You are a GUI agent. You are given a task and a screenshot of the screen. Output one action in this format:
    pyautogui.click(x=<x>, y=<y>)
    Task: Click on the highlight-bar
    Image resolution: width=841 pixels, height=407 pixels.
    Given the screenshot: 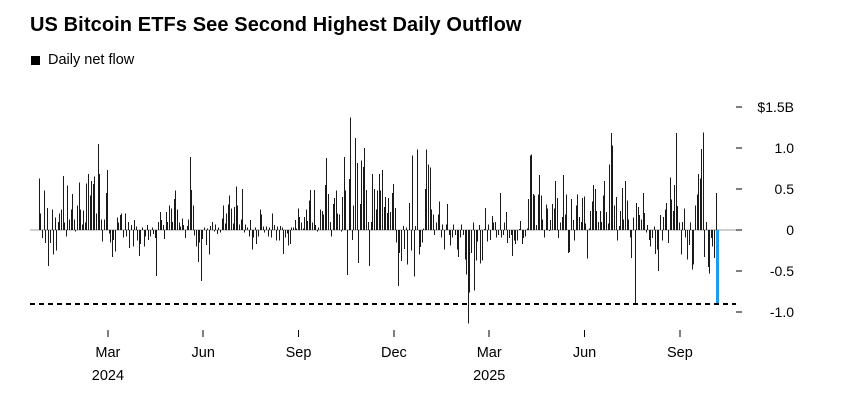 What is the action you would take?
    pyautogui.click(x=717, y=267)
    